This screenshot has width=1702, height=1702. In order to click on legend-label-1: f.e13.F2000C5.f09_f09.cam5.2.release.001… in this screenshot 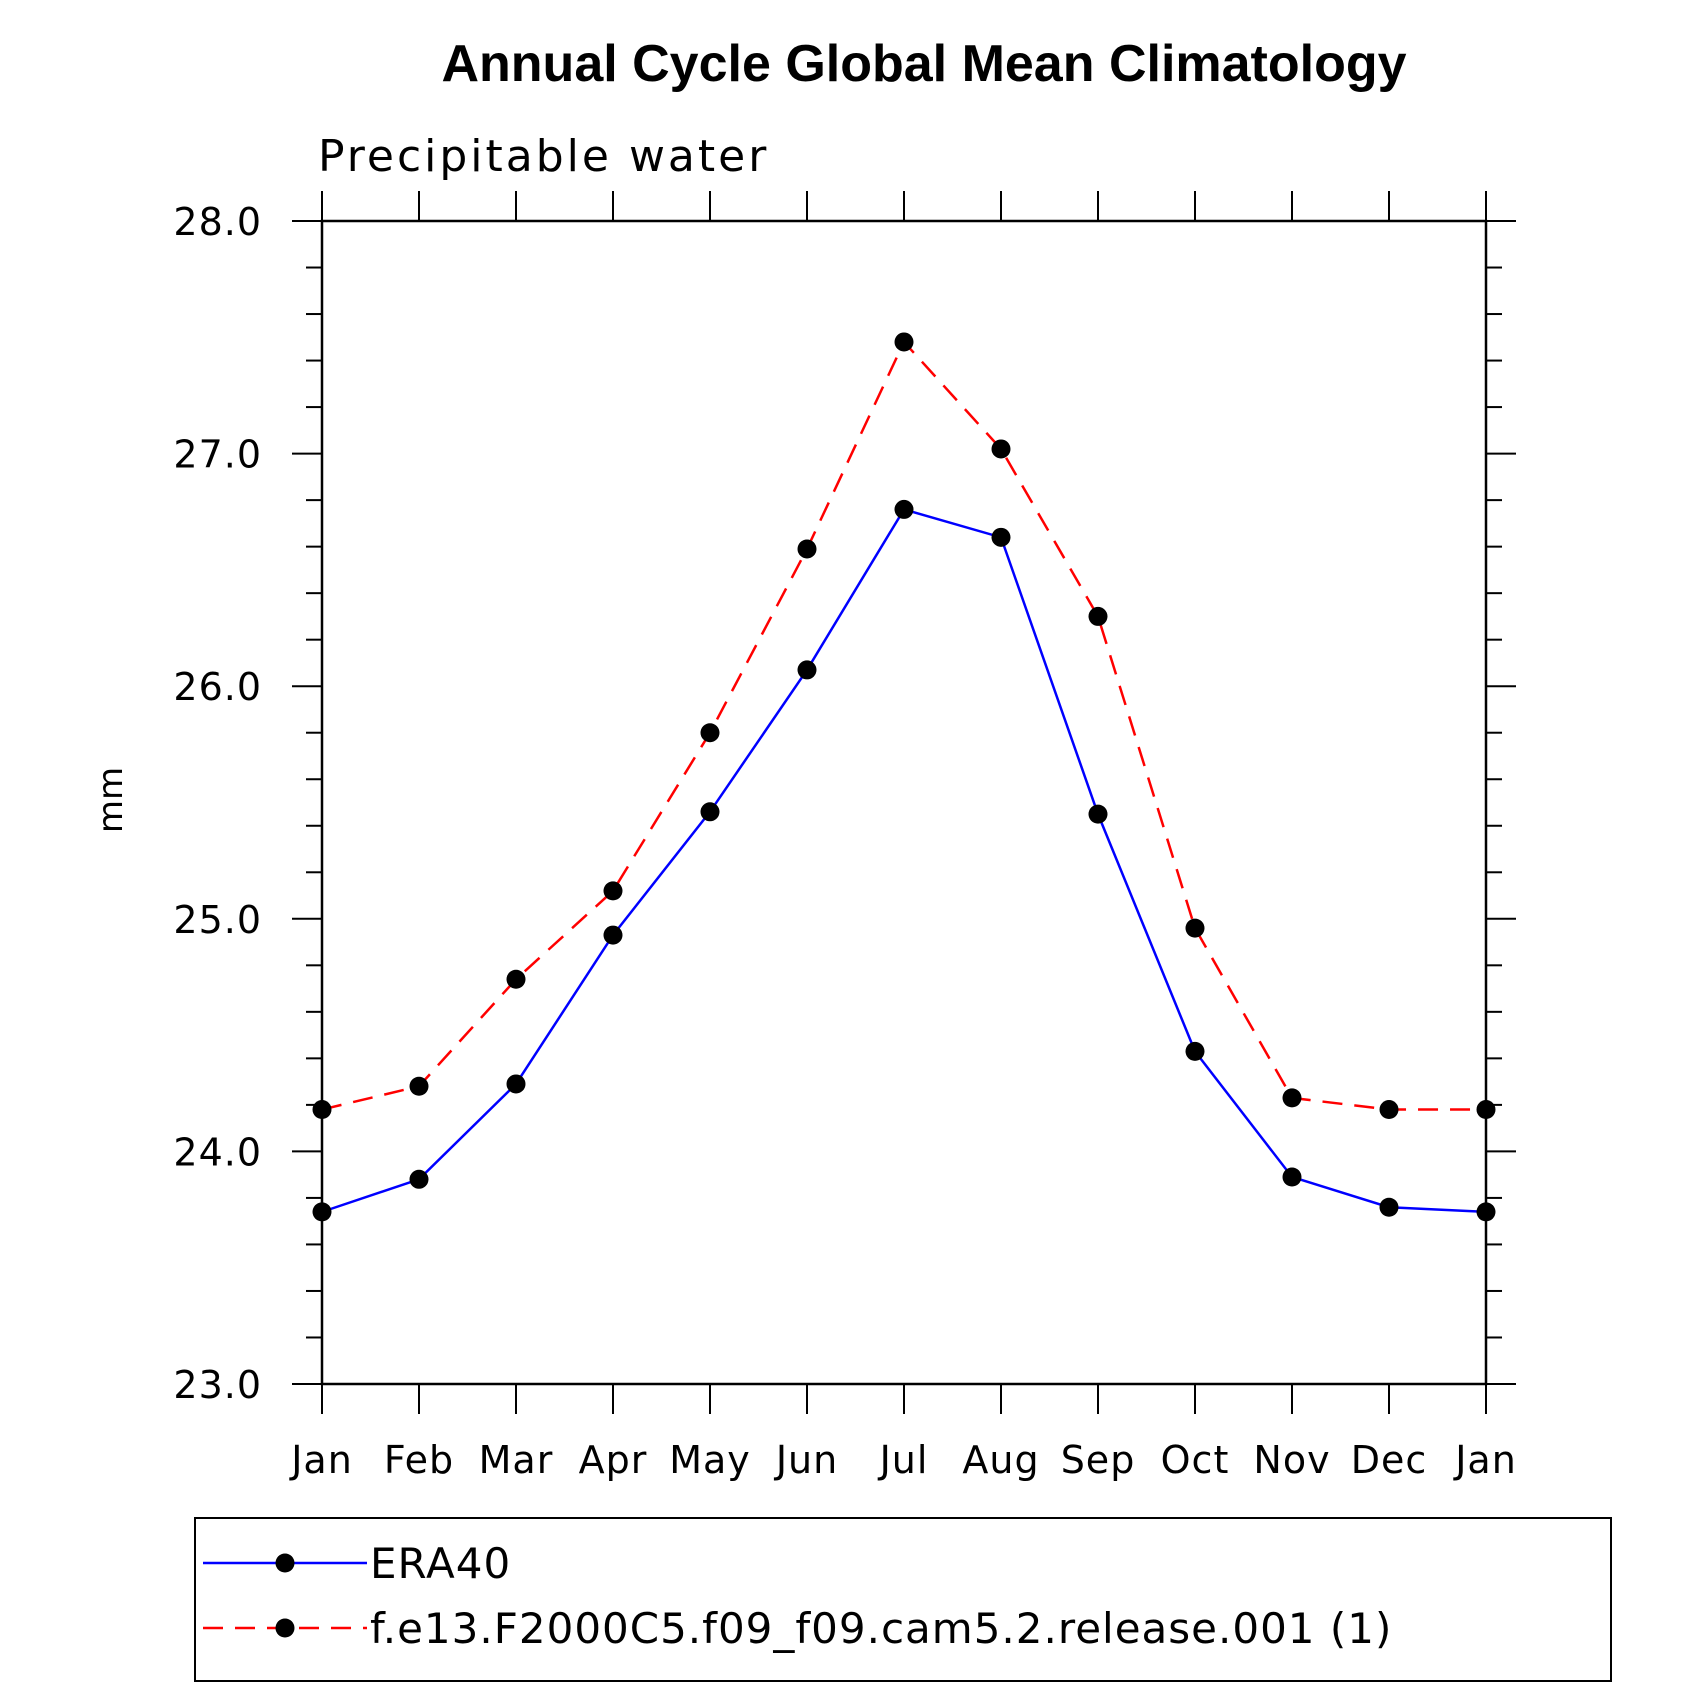, I will do `click(881, 1628)`.